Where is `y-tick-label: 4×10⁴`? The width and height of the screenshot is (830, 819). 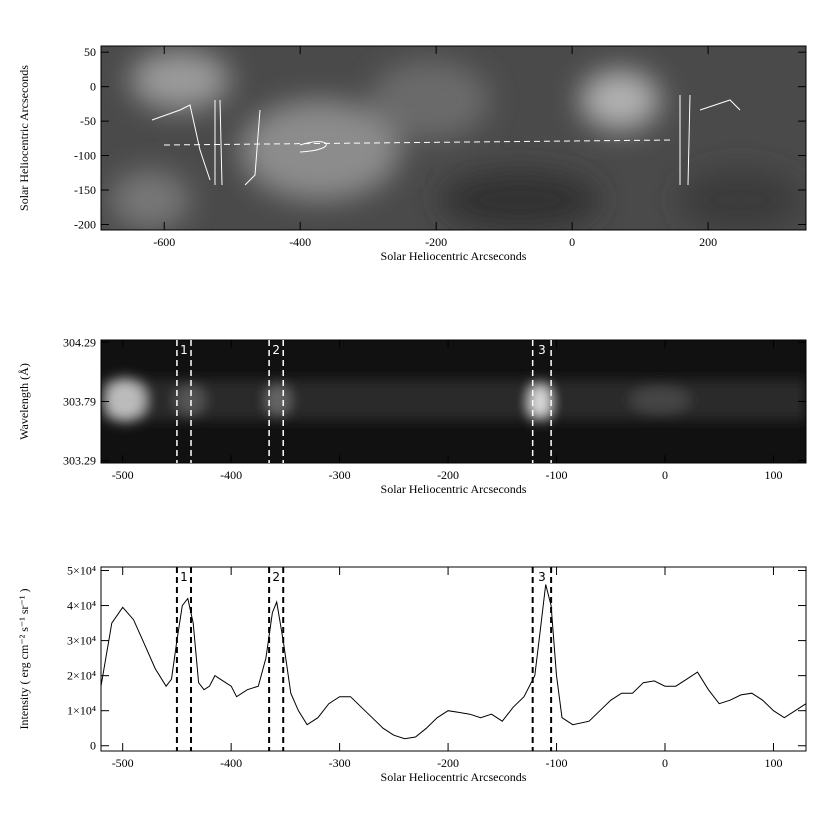
y-tick-label: 4×10⁴ is located at coordinates (81, 606).